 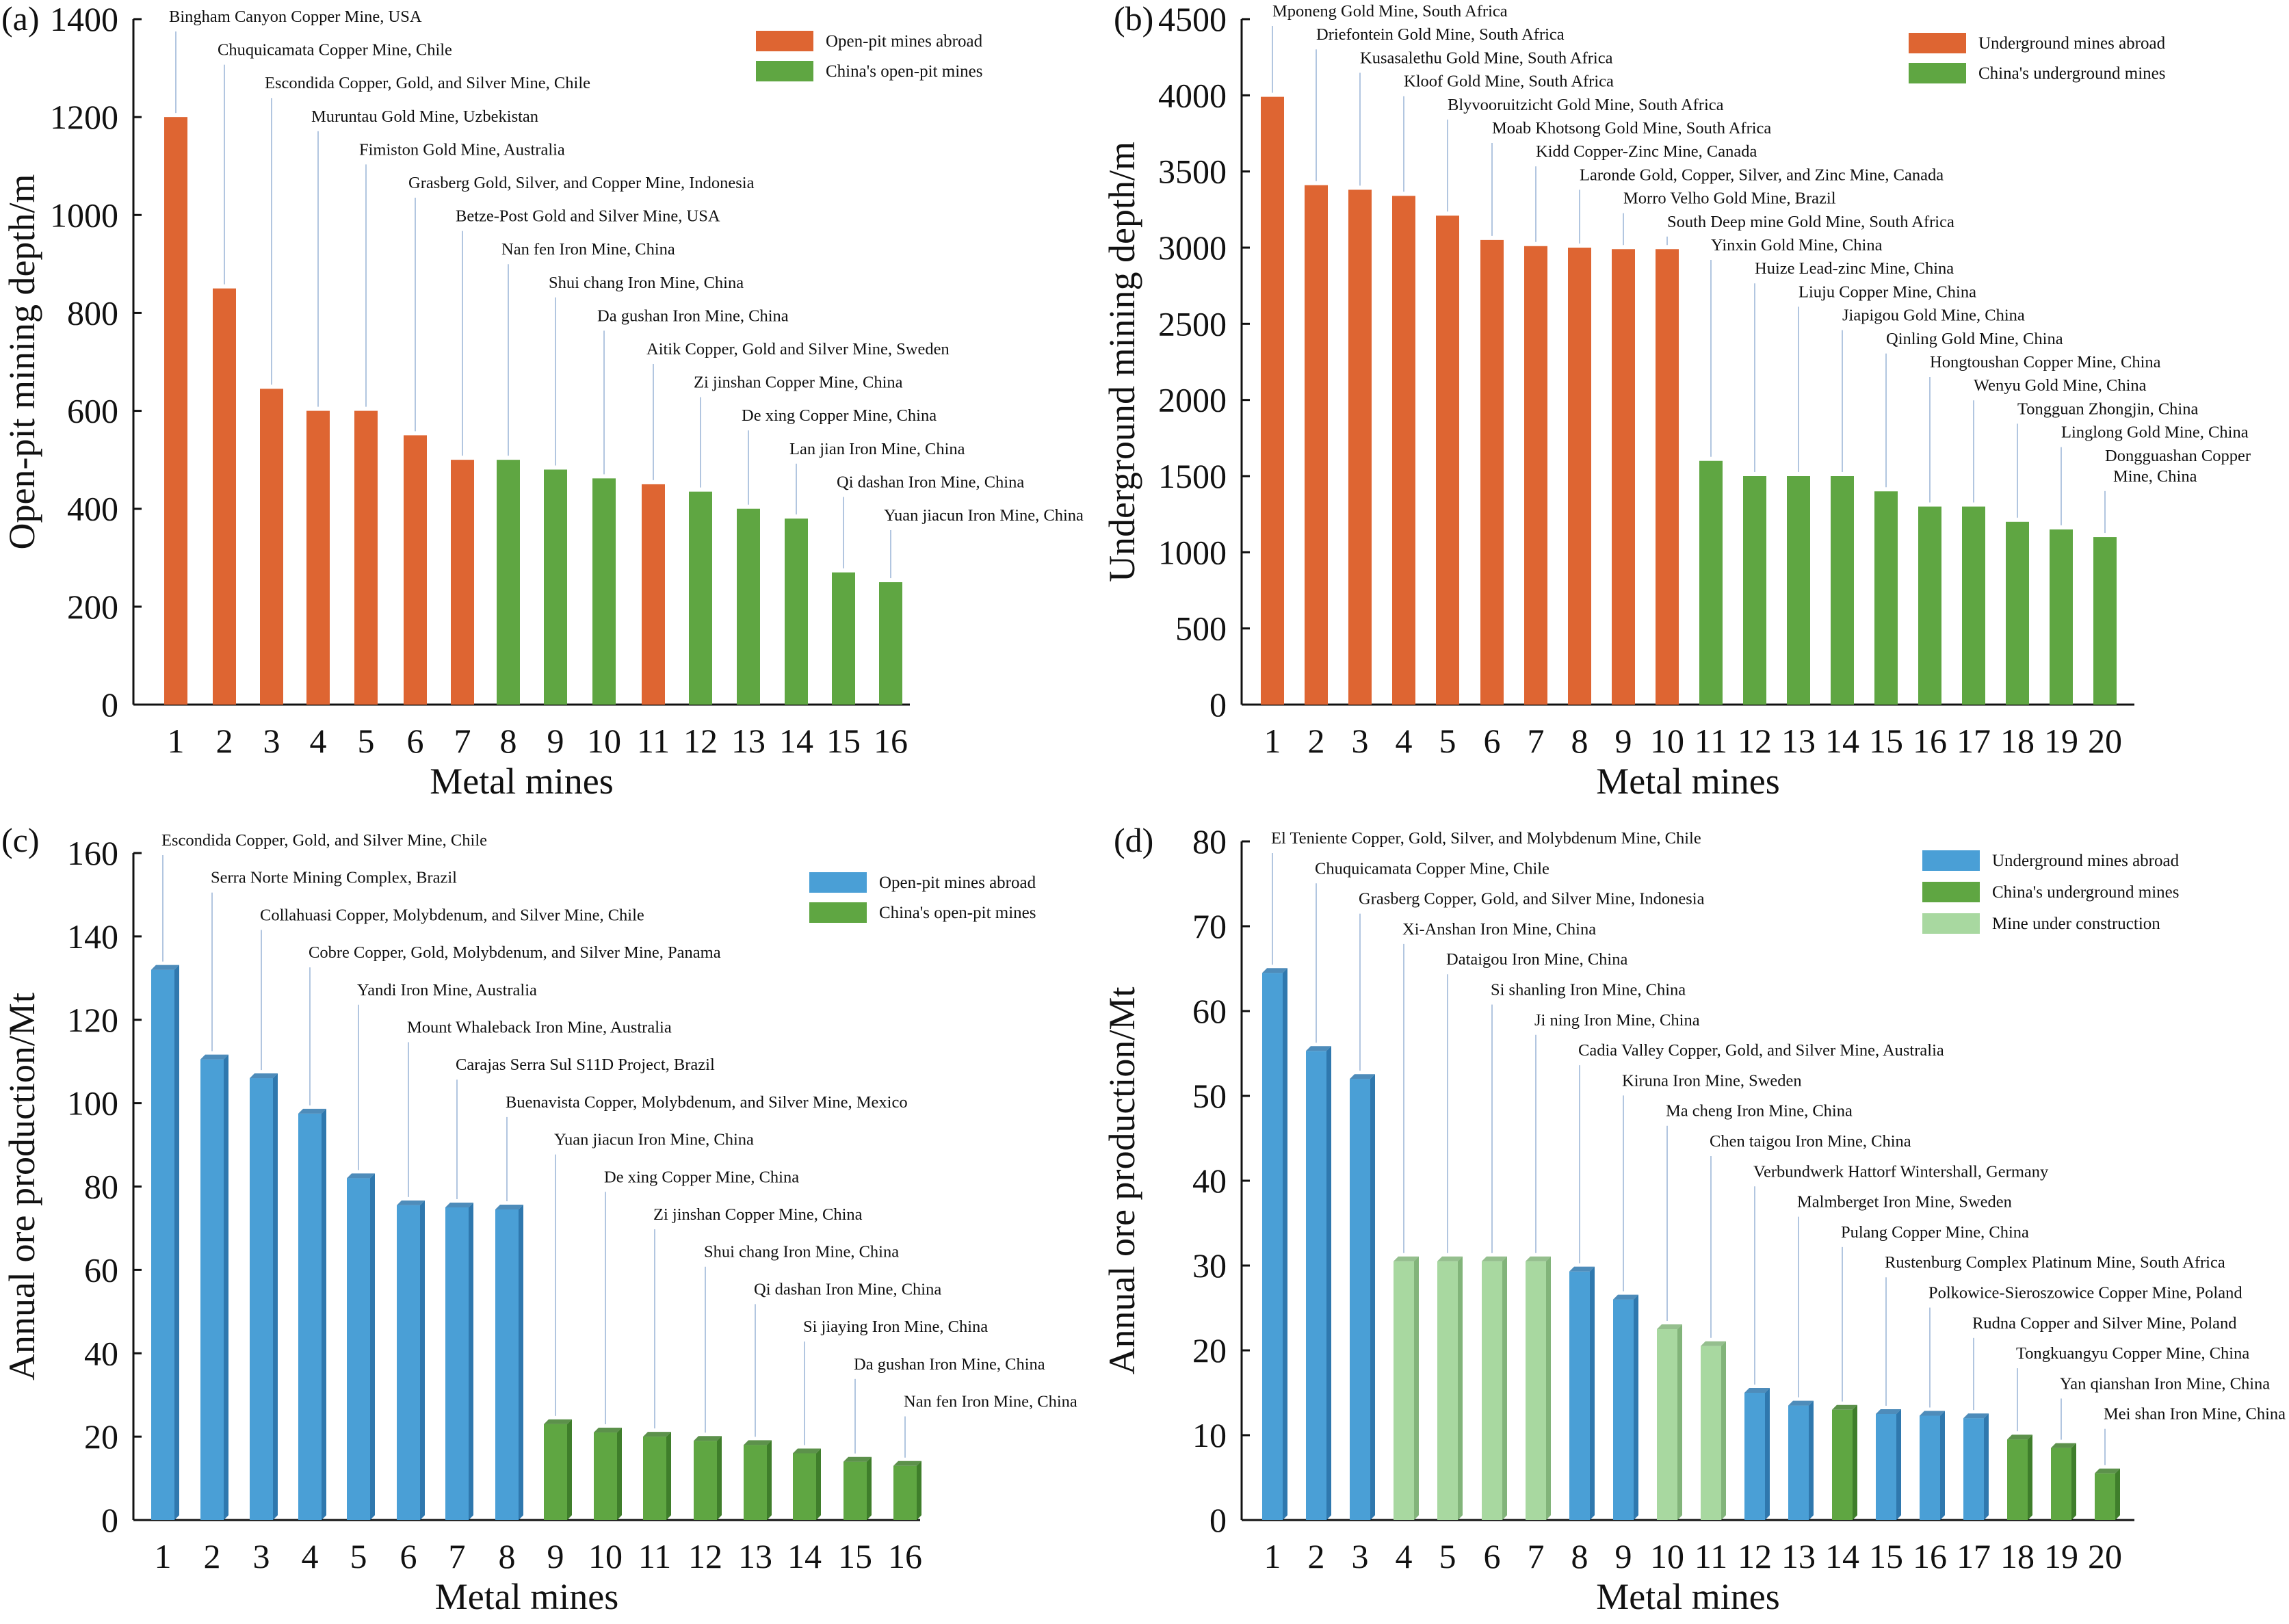 What do you see at coordinates (654, 741) in the screenshot?
I see `x-tick-label: 11` at bounding box center [654, 741].